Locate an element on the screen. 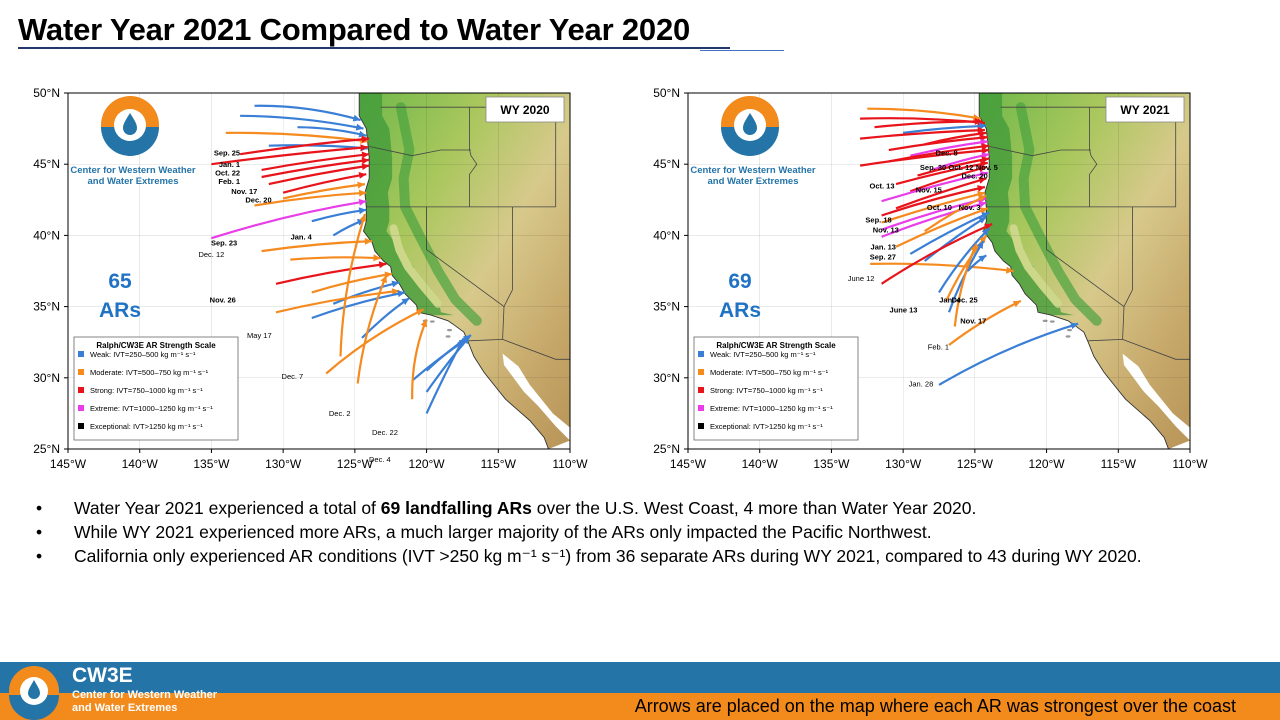  footer-band-orange is located at coordinates (640, 706).